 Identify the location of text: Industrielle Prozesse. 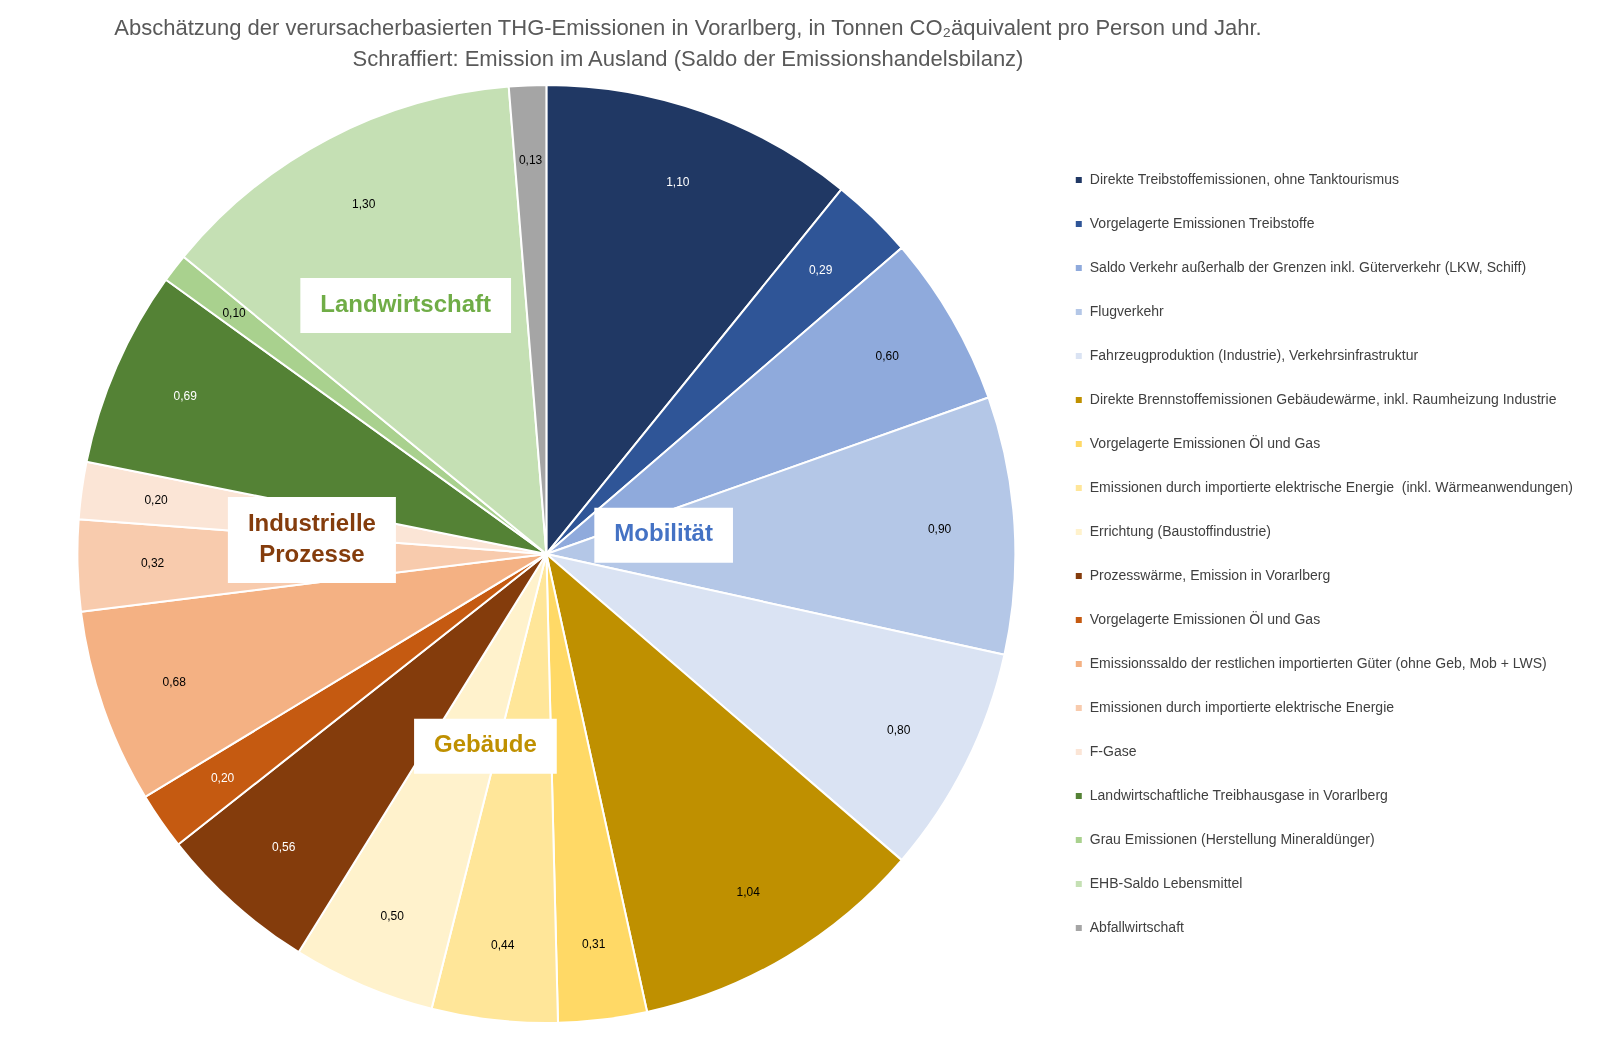
(311, 537).